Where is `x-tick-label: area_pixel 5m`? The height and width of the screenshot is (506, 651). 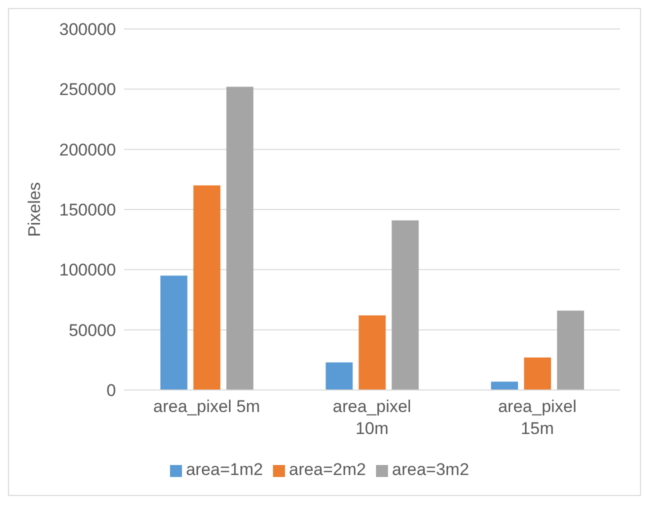 x-tick-label: area_pixel 5m is located at coordinates (206, 406).